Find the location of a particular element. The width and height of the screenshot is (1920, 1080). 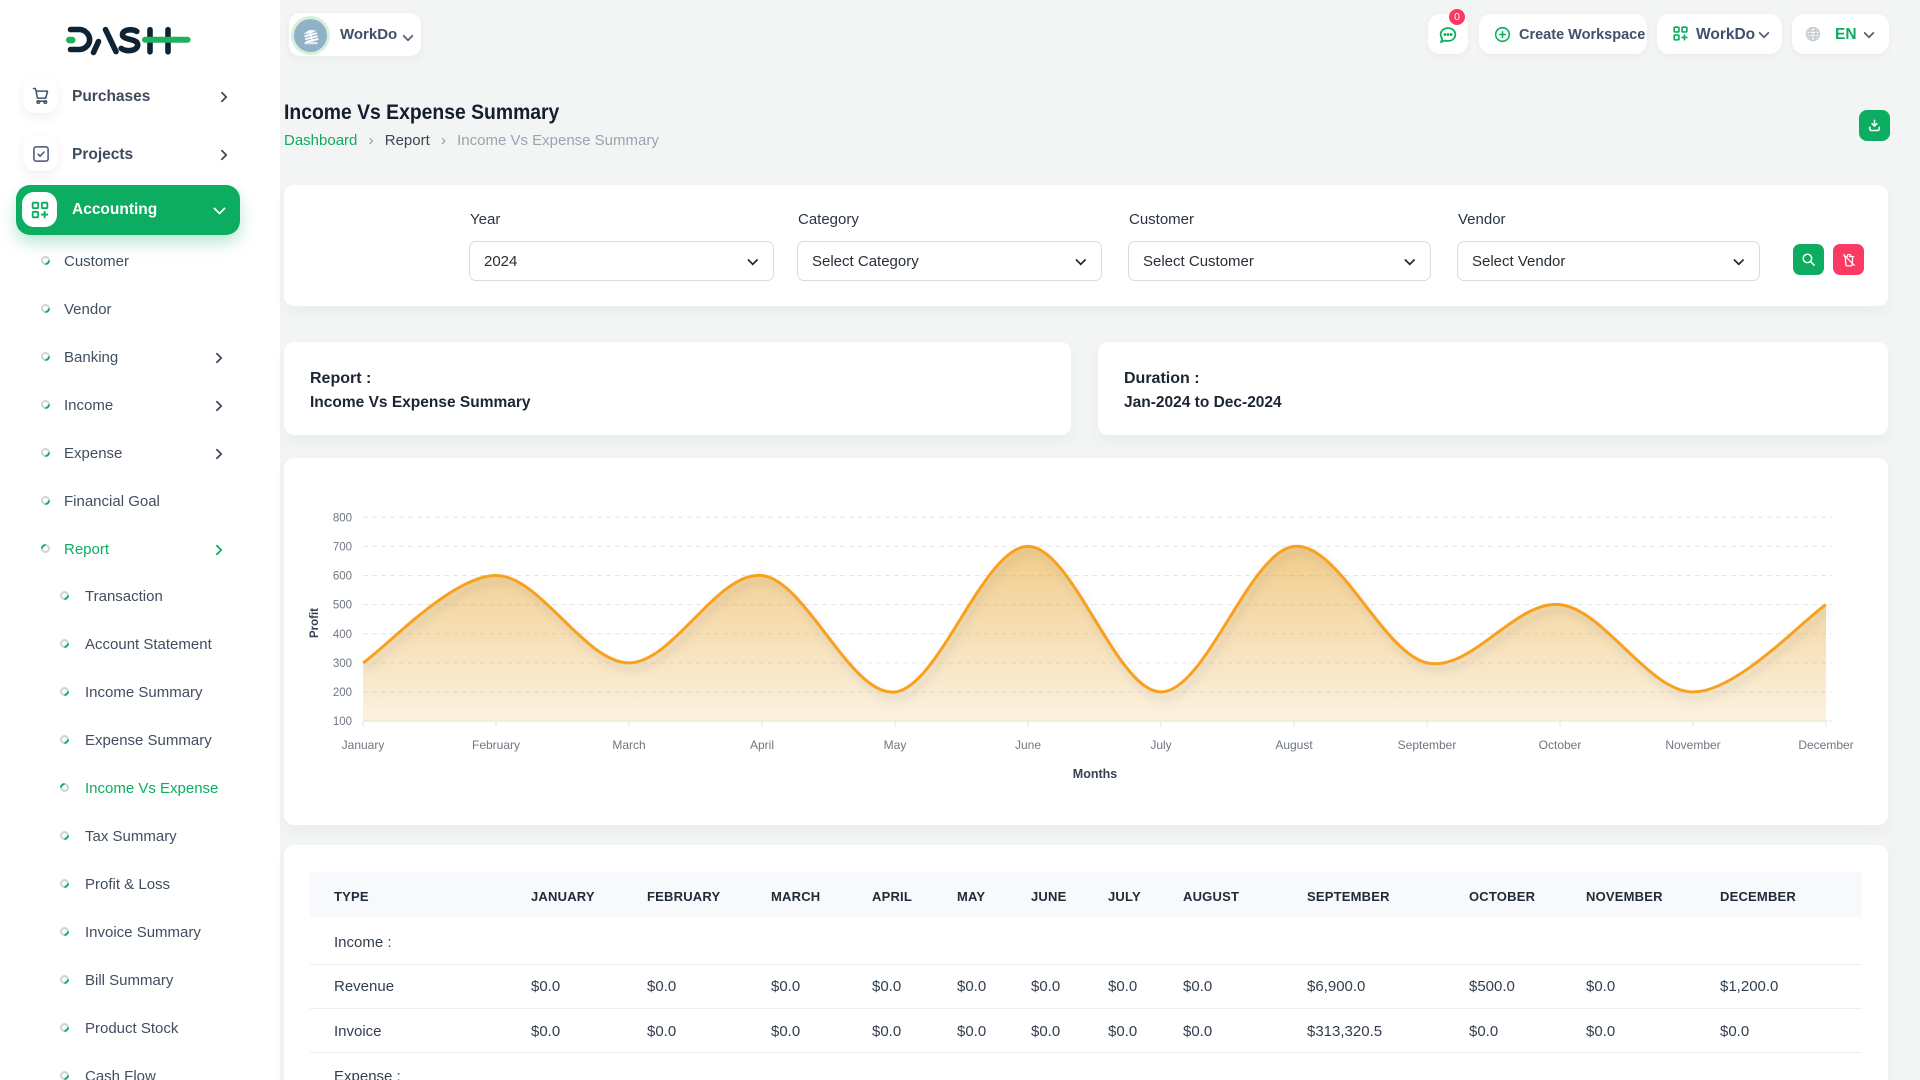

svg-text: Profit is located at coordinates (315, 623).